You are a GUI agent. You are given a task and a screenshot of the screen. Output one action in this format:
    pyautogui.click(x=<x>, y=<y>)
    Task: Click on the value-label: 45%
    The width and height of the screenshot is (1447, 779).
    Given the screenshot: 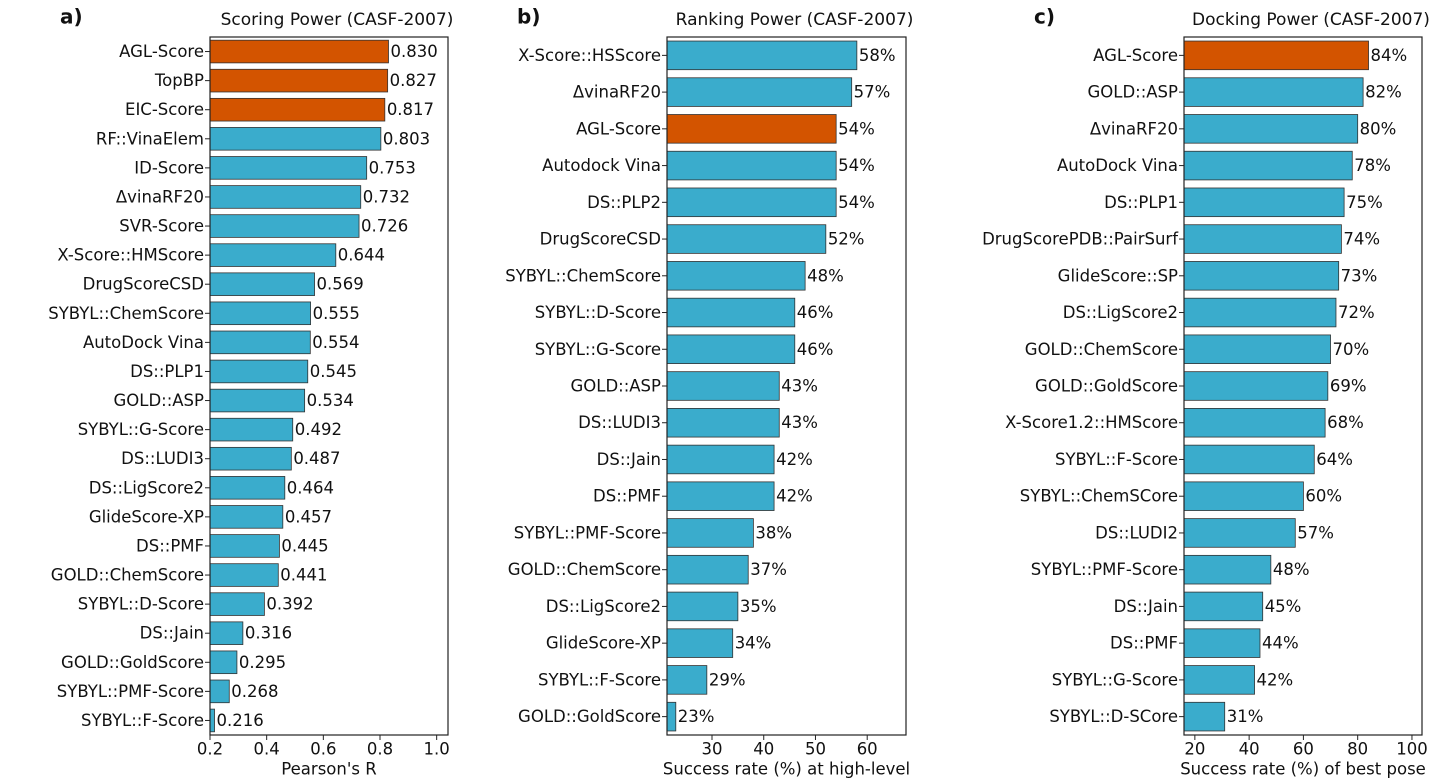 What is the action you would take?
    pyautogui.click(x=1283, y=606)
    